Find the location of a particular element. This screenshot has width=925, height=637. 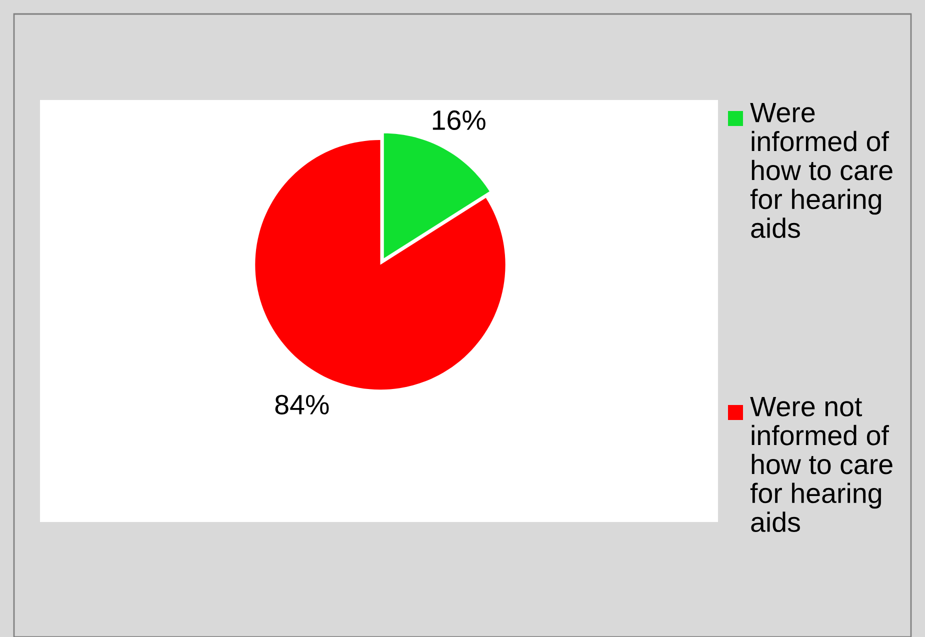

data-label: 16% is located at coordinates (459, 120).